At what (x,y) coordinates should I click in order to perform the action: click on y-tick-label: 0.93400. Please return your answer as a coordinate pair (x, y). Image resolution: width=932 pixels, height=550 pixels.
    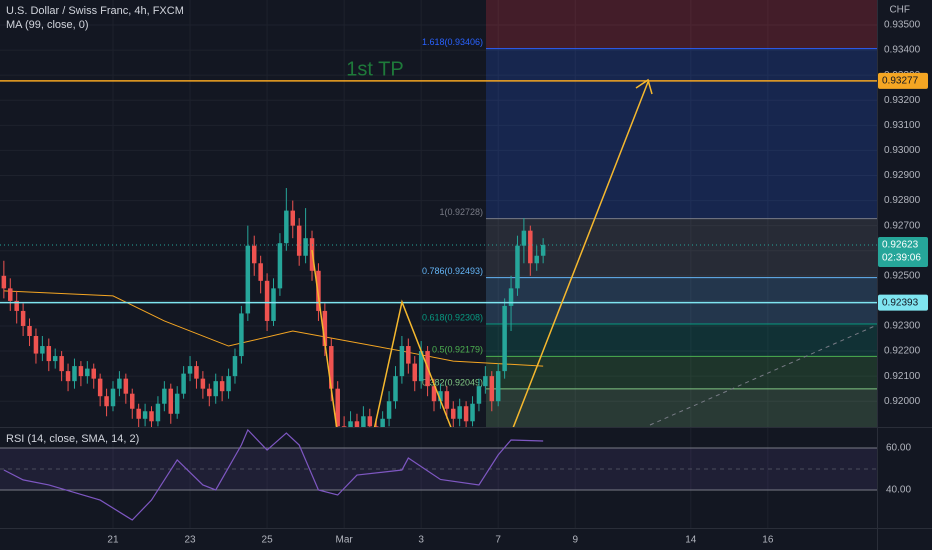
    Looking at the image, I should click on (902, 50).